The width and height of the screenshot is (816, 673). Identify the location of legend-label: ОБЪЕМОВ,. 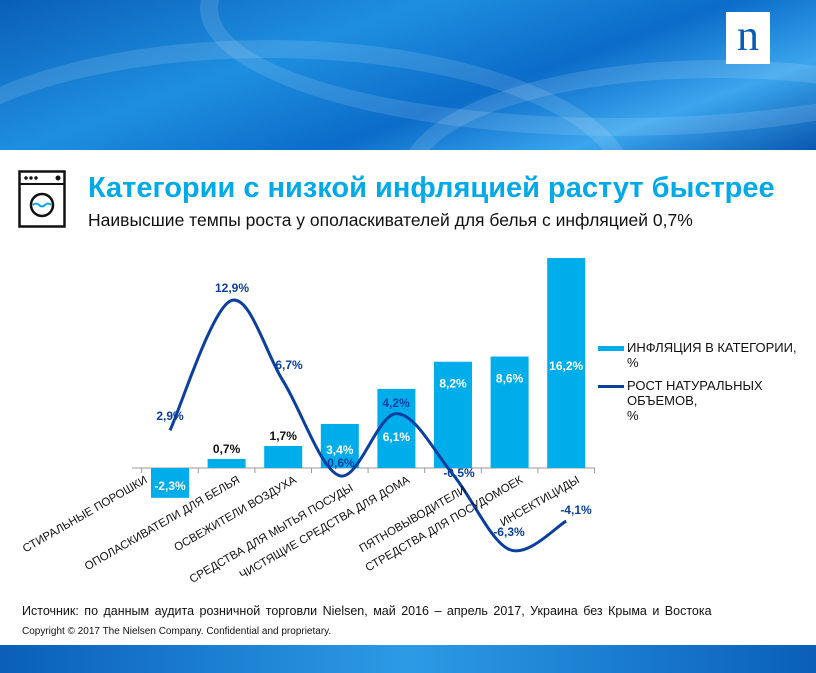
(662, 400).